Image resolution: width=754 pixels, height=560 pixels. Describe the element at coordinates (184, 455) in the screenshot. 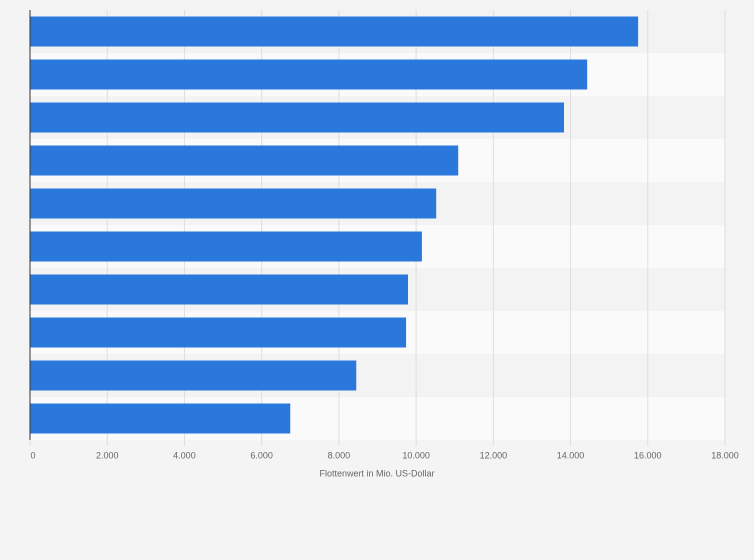

I see `x-tick-label: 4.000` at that location.